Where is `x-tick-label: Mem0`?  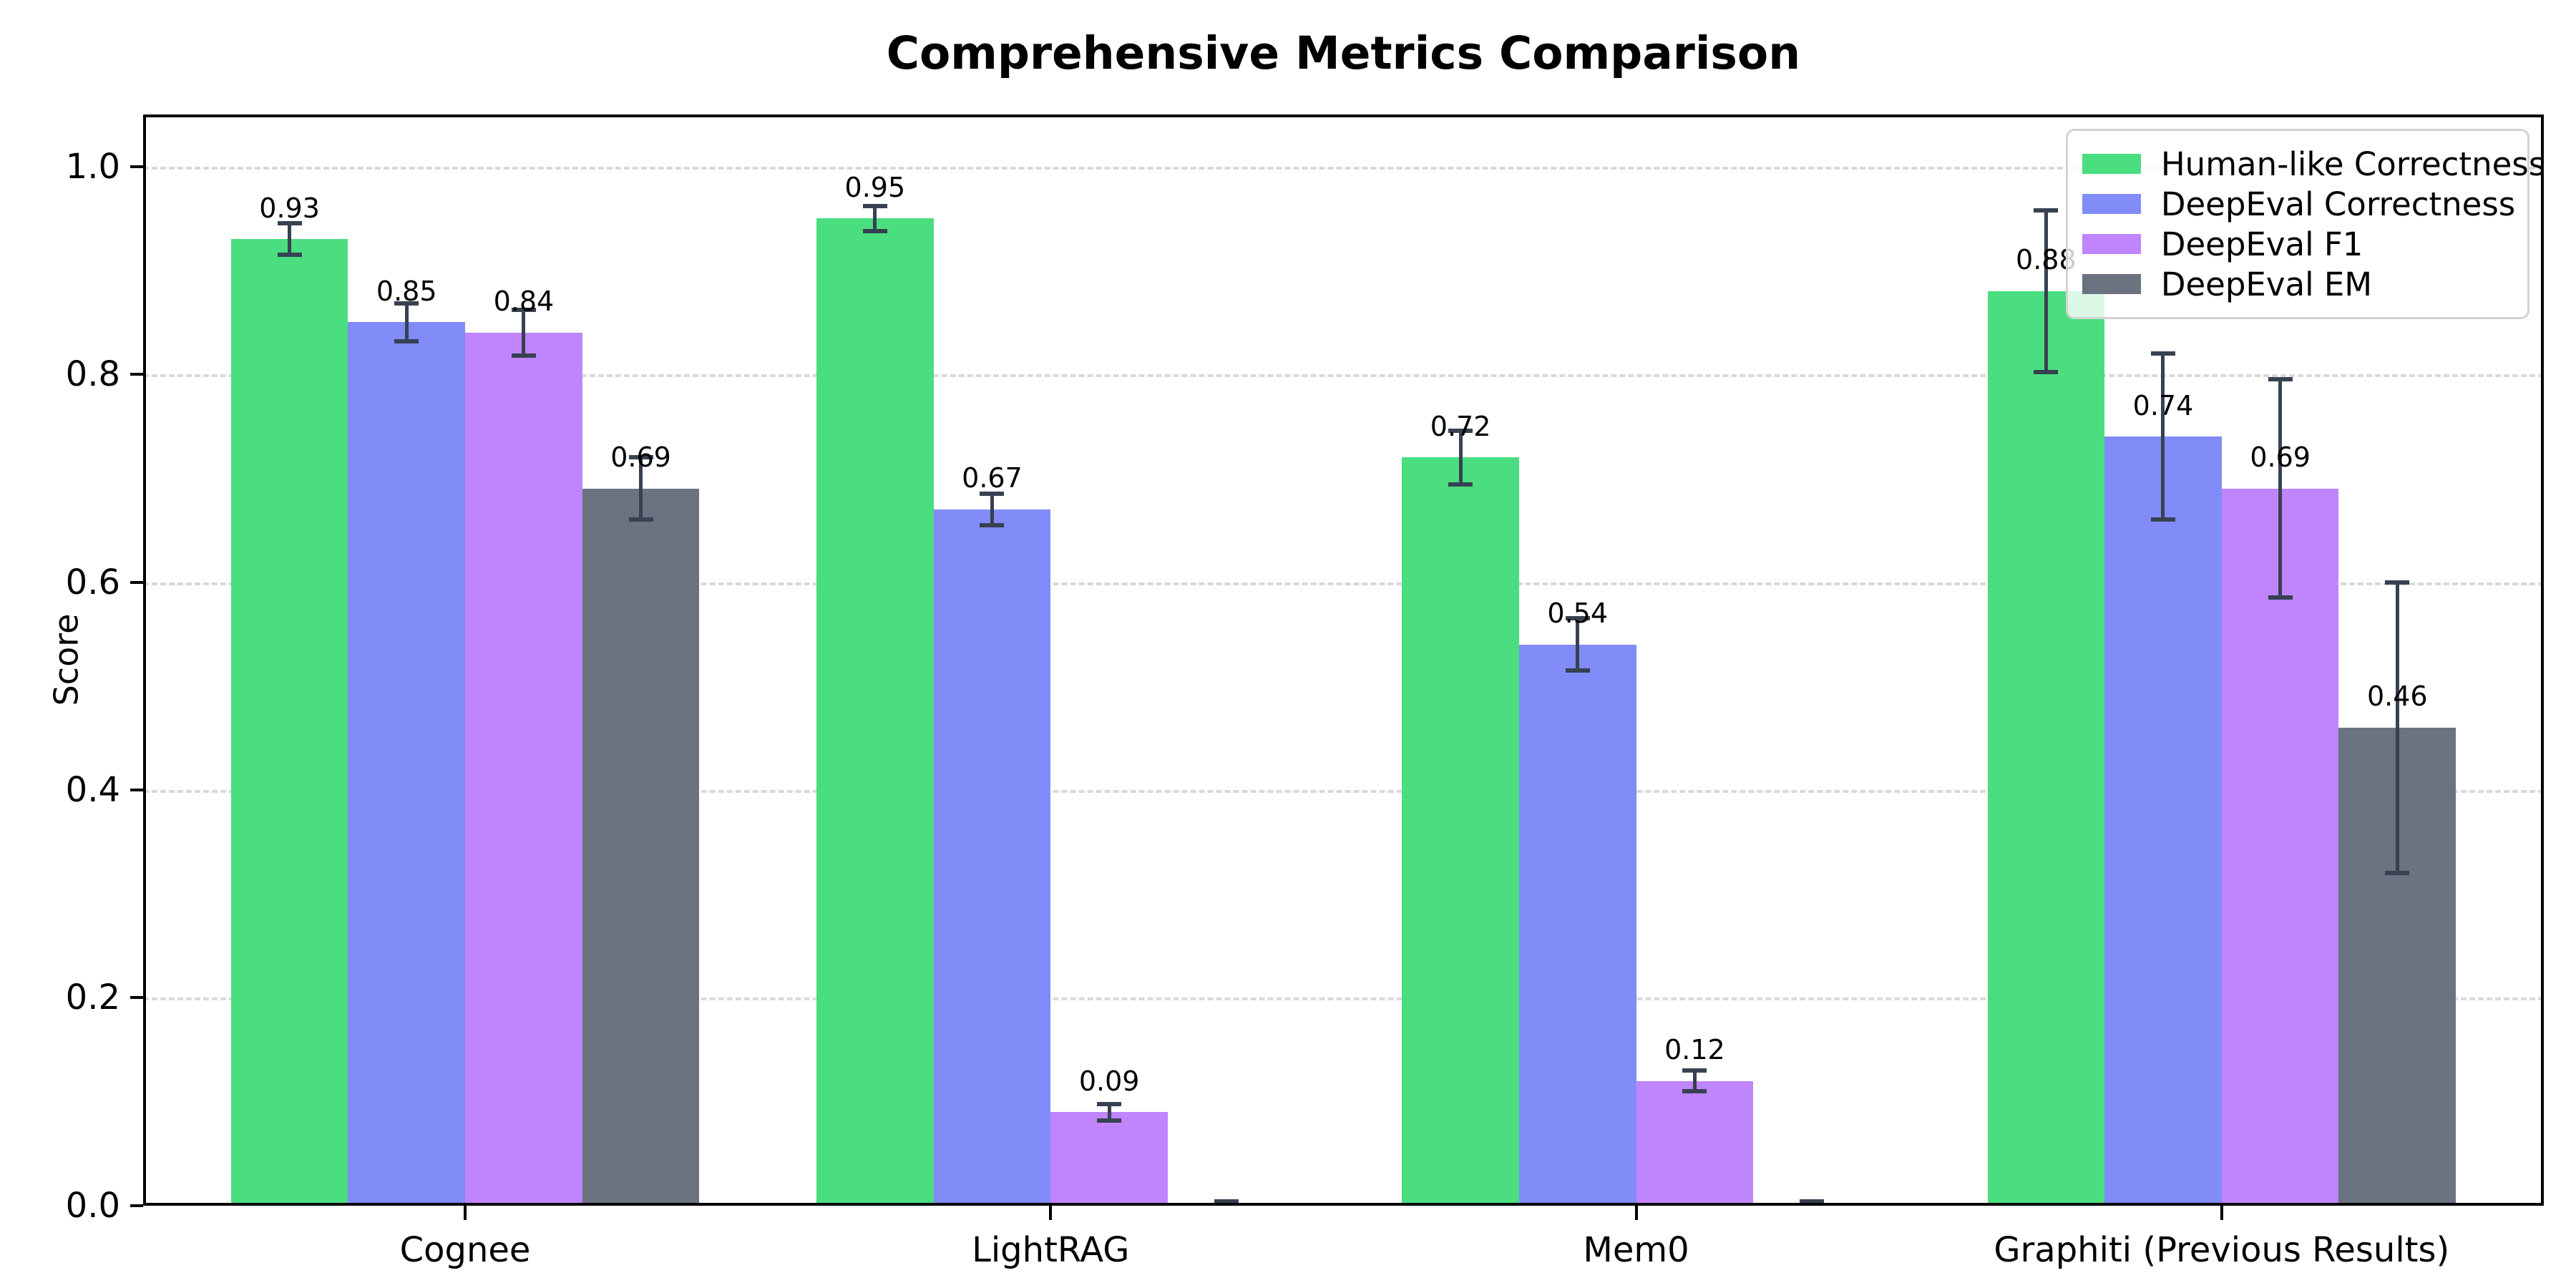 x-tick-label: Mem0 is located at coordinates (1636, 1249).